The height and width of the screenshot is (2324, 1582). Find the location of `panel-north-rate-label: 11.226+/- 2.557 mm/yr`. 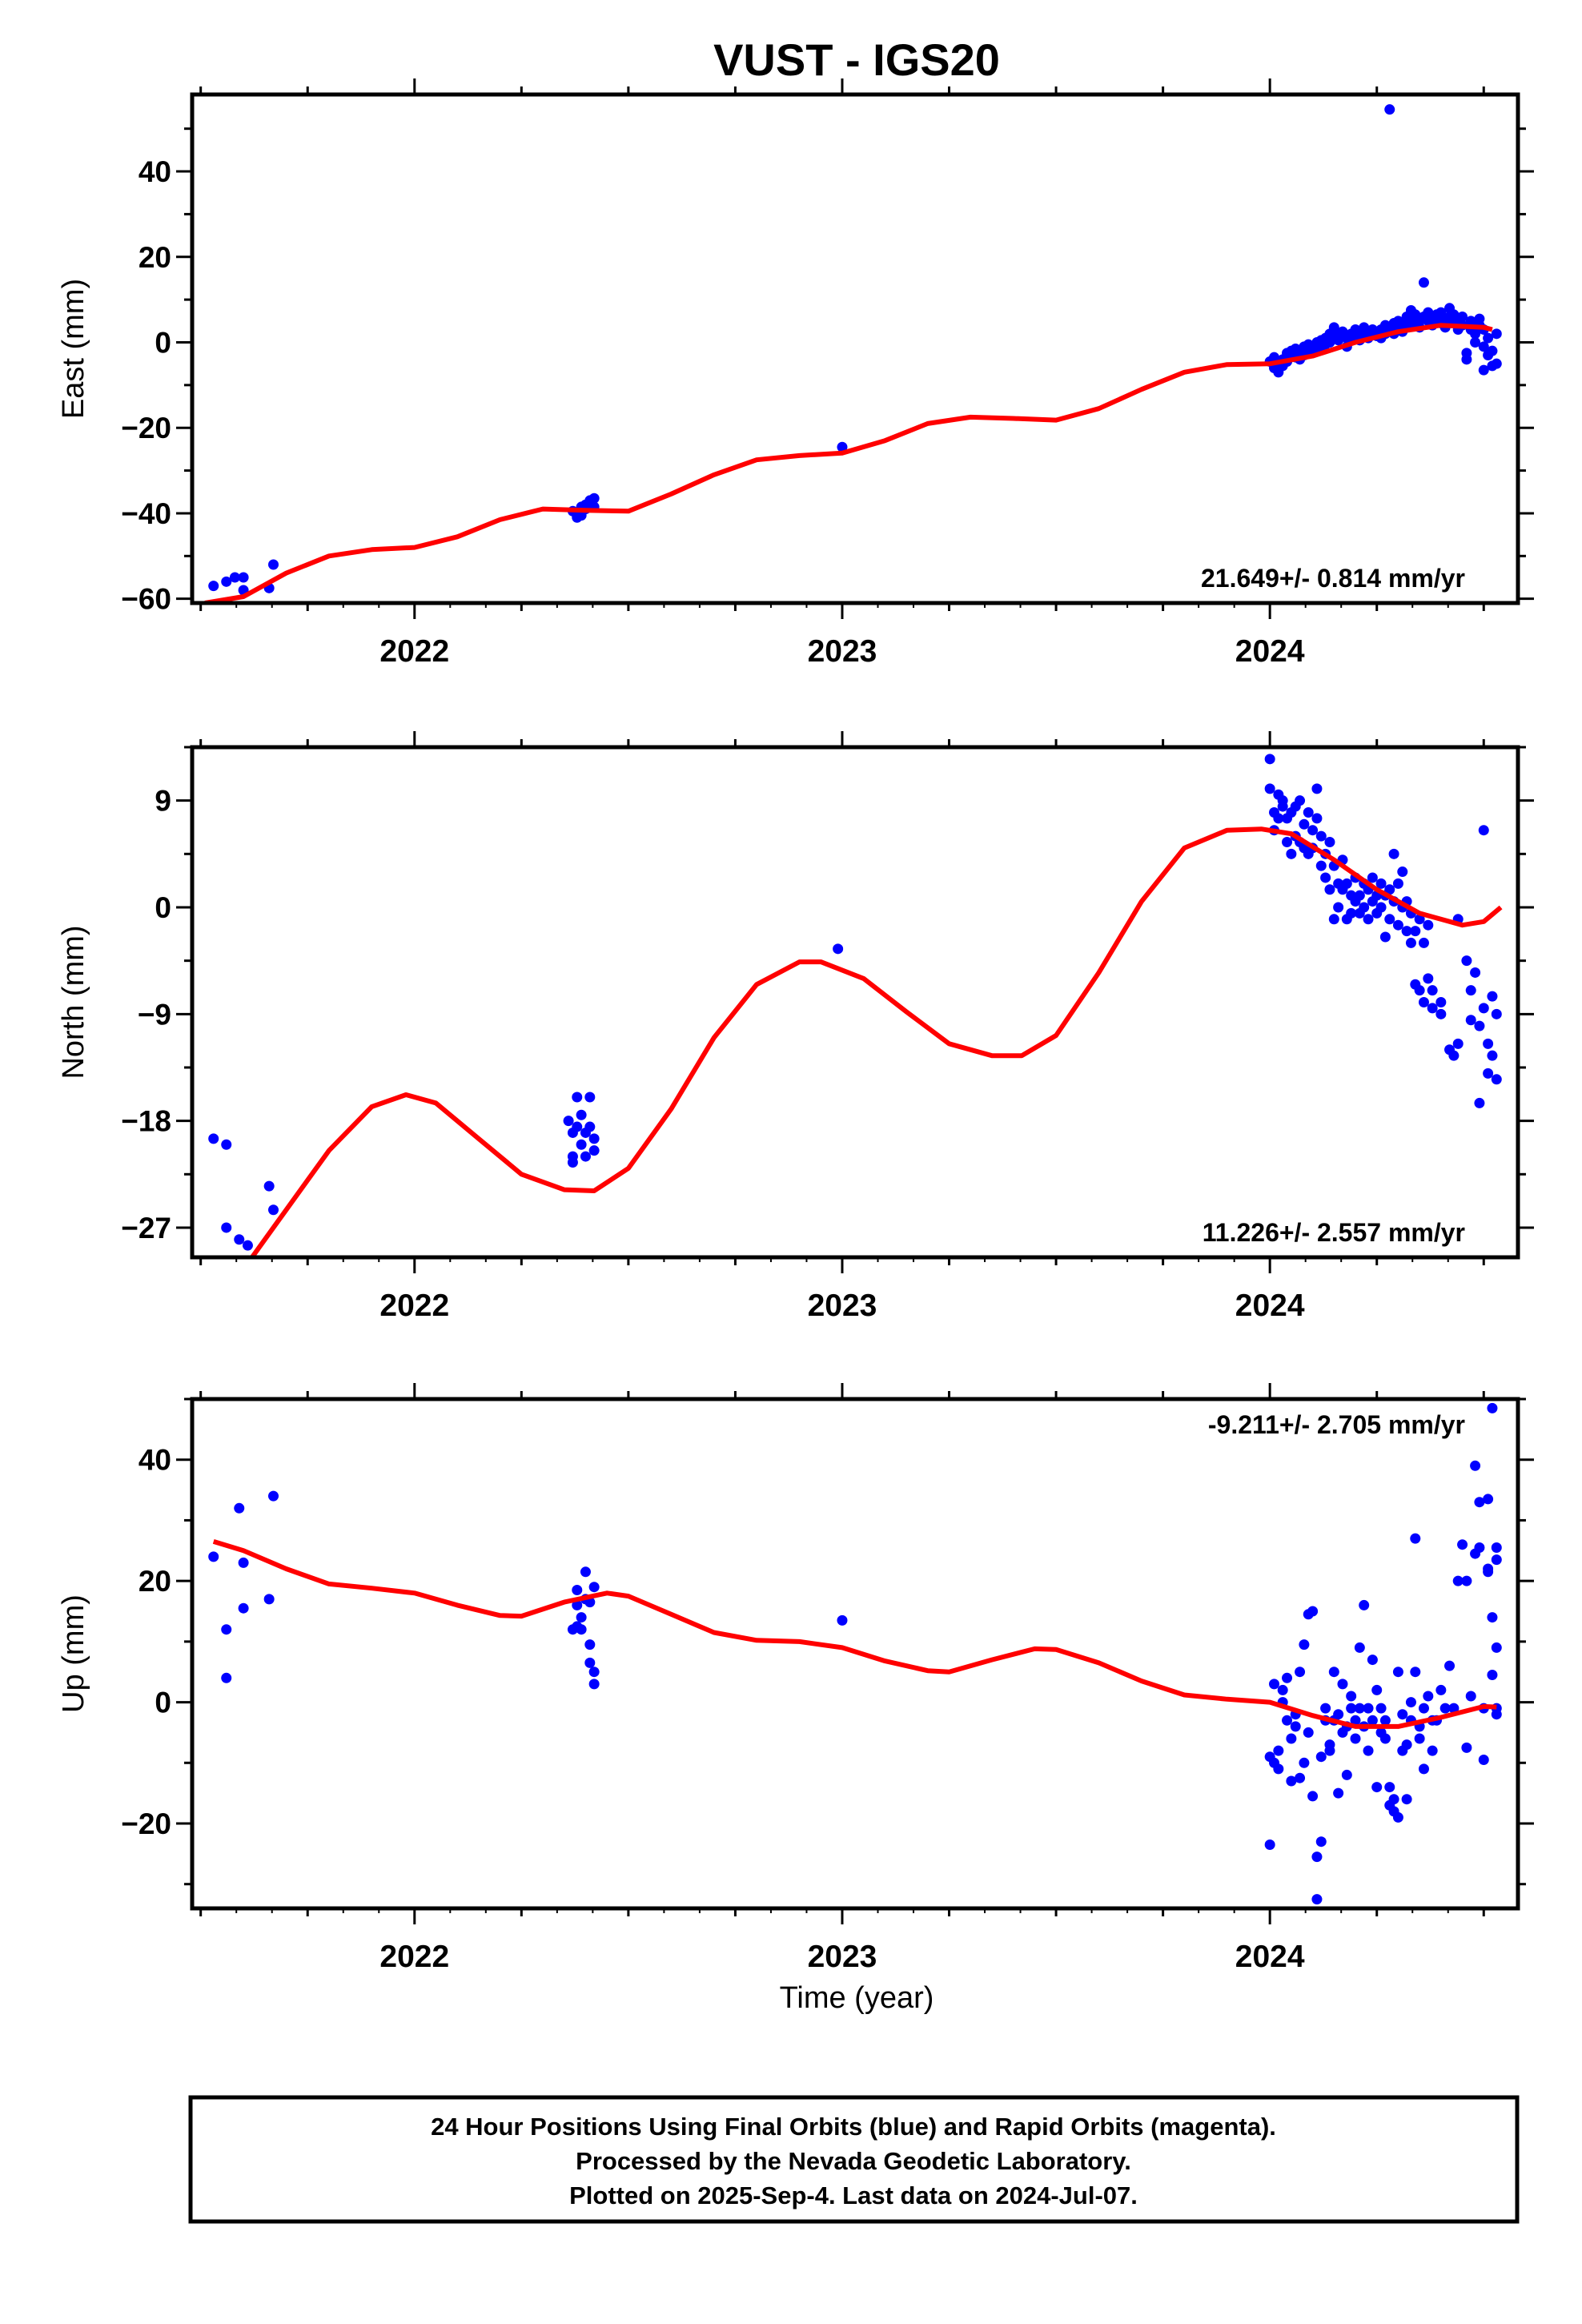

panel-north-rate-label: 11.226+/- 2.557 mm/yr is located at coordinates (1334, 1232).